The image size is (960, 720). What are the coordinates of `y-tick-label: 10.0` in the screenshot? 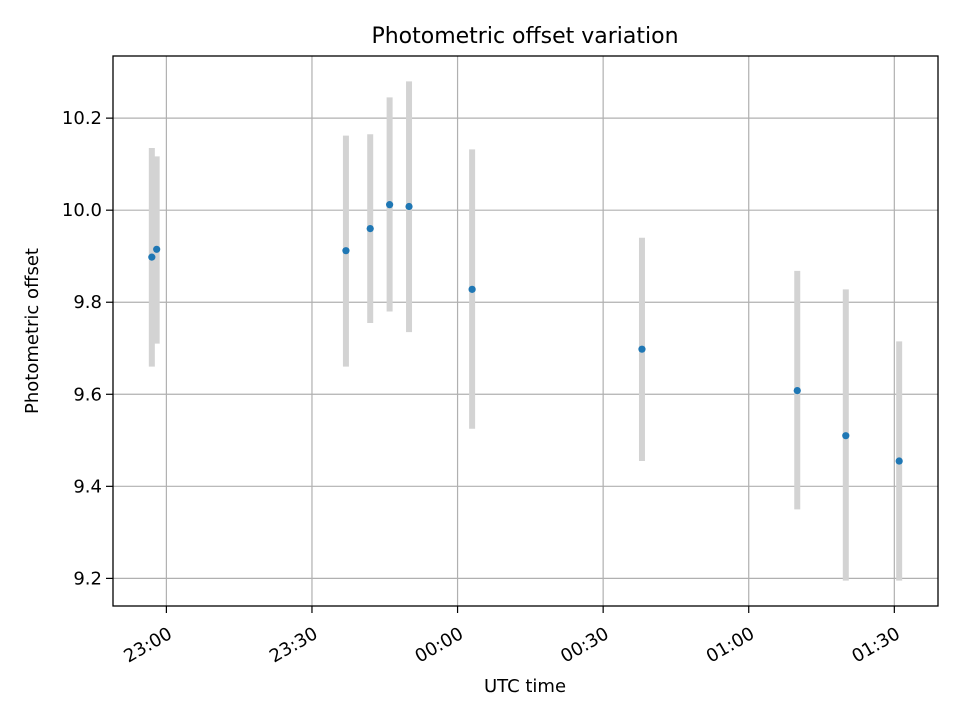 It's located at (82, 210).